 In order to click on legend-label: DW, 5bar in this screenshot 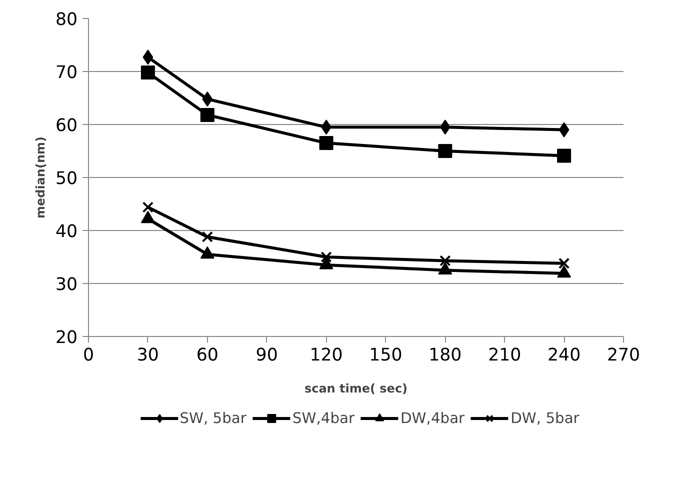, I will do `click(545, 418)`.